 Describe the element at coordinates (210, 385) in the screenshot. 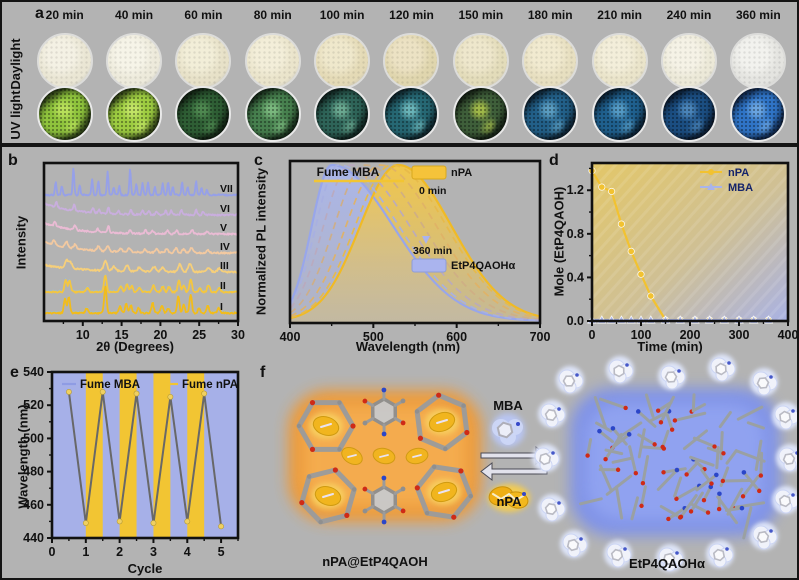

I see `svg-text: Fume nPA` at that location.